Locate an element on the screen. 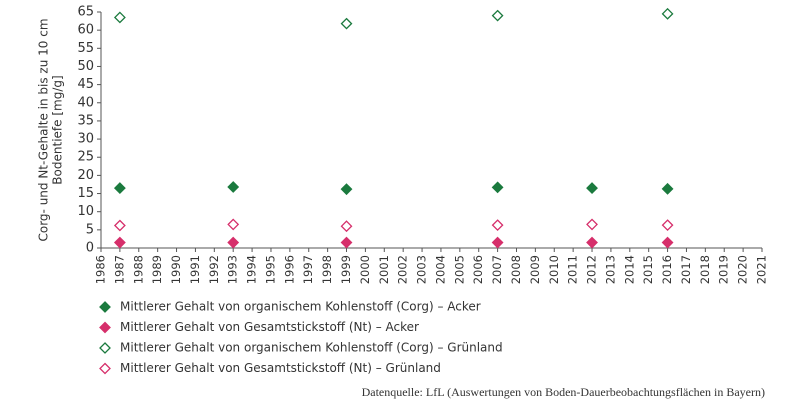 This screenshot has height=400, width=800. x-tick-label: 2009 is located at coordinates (535, 269).